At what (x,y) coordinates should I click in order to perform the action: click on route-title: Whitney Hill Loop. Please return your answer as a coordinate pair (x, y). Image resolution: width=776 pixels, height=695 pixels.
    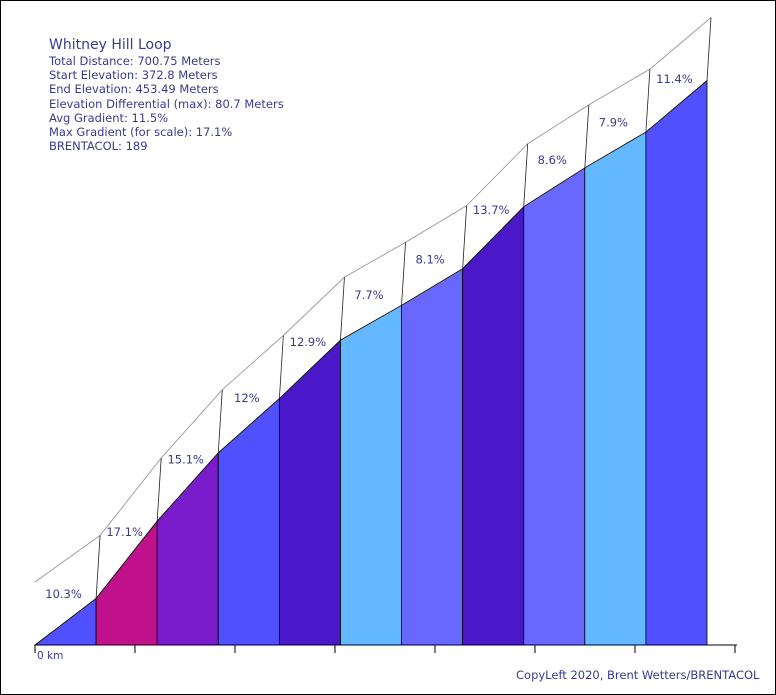
    Looking at the image, I should click on (110, 45).